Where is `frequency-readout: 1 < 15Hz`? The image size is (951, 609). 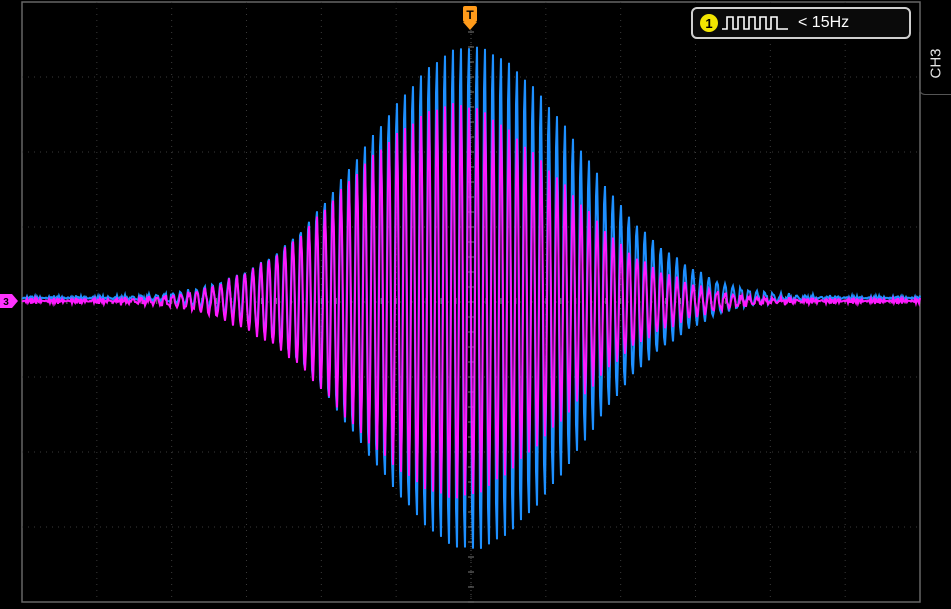 frequency-readout: 1 < 15Hz is located at coordinates (801, 23).